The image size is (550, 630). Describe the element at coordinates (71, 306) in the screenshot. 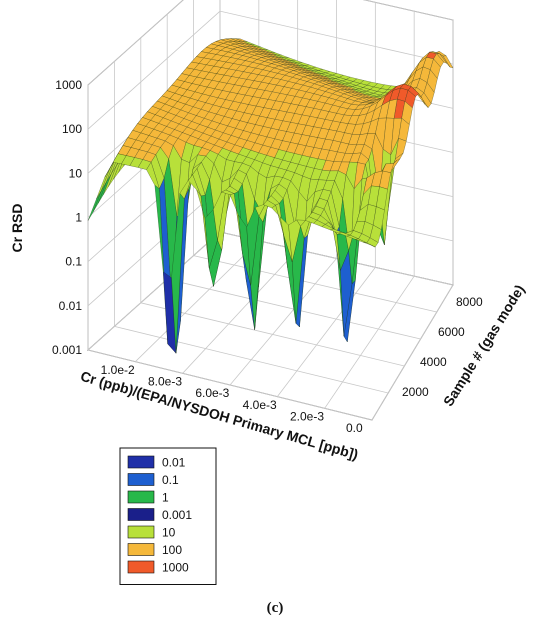

I see `z-tick-label: 0.01` at that location.